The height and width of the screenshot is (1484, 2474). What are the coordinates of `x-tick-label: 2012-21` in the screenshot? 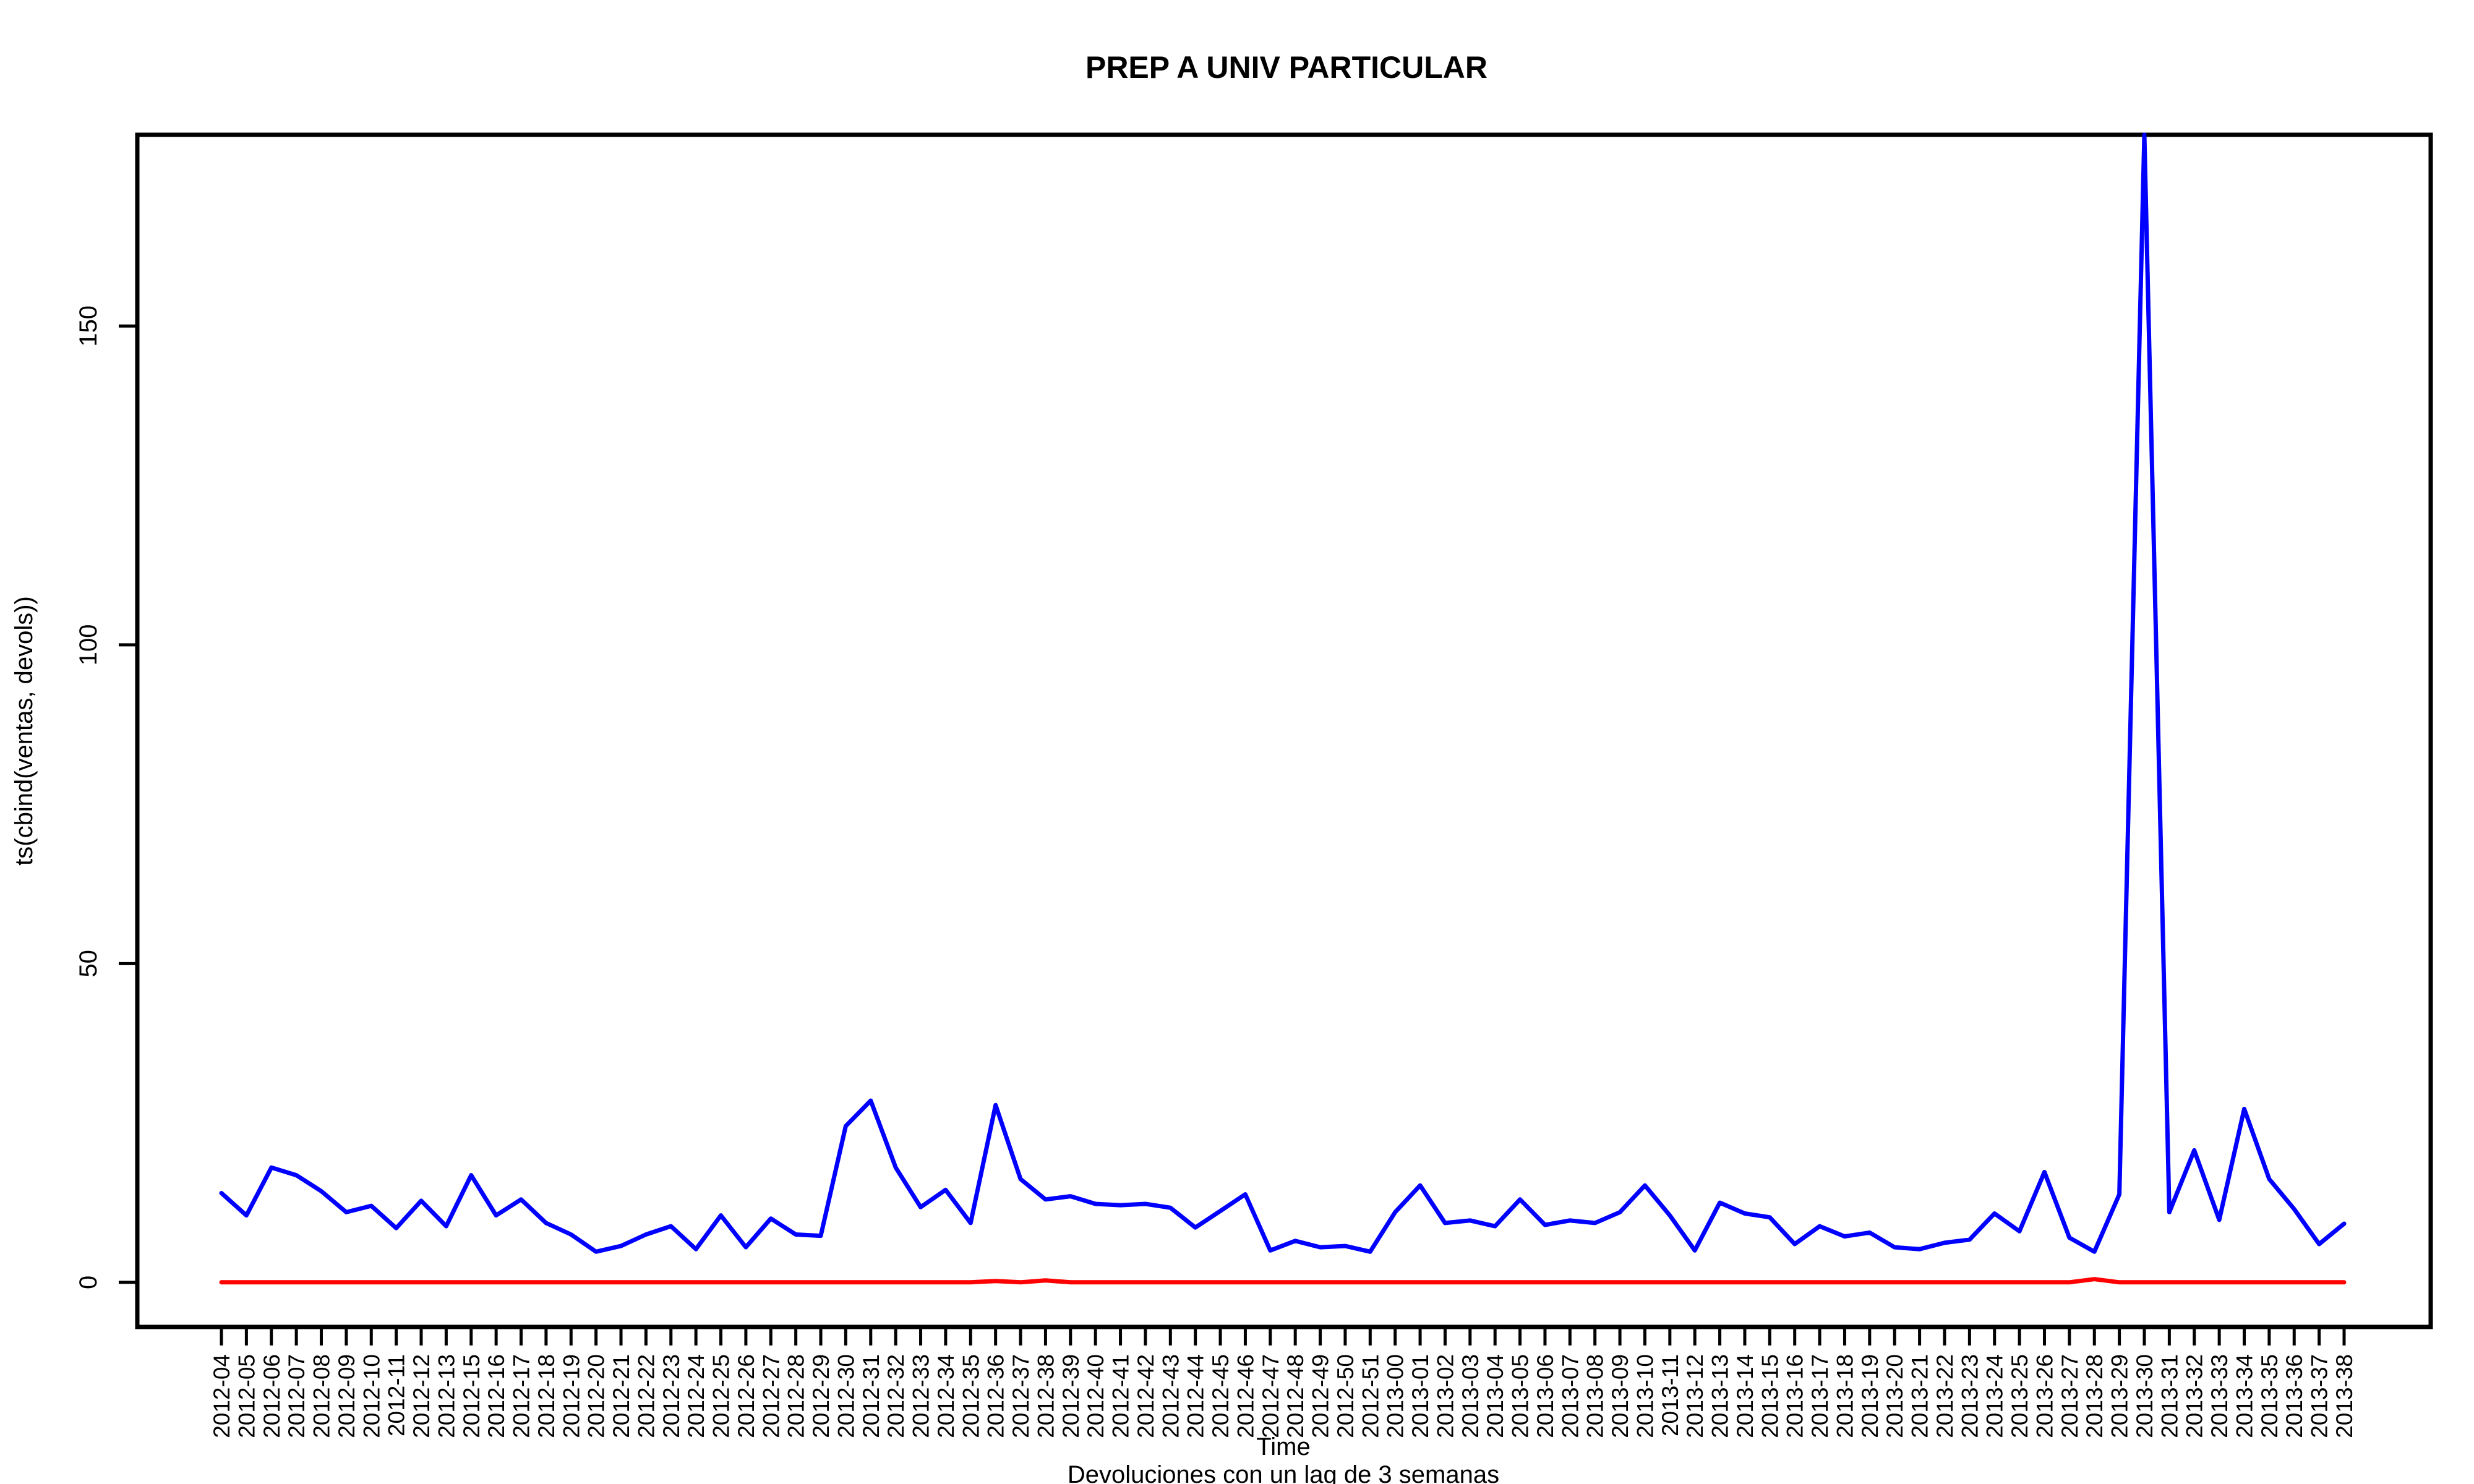 It's located at (621, 1396).